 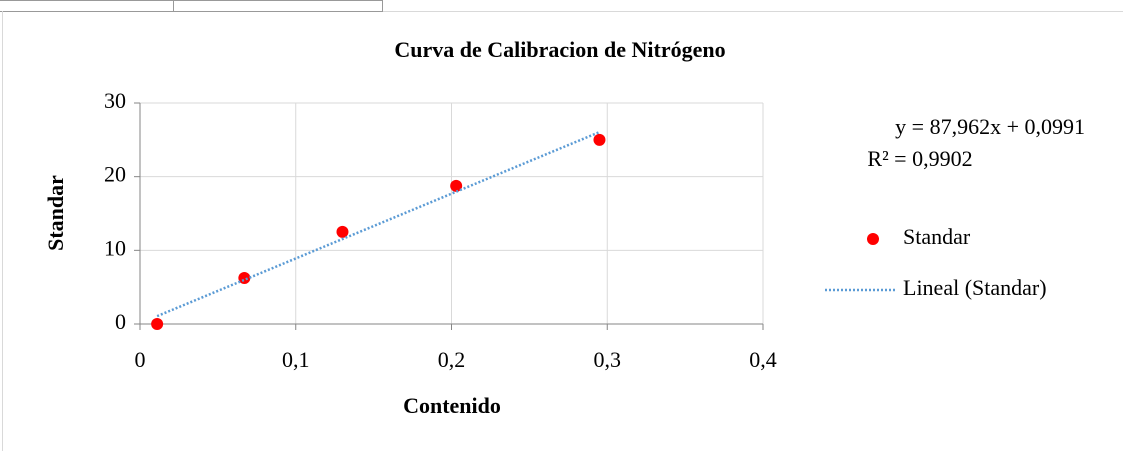 What do you see at coordinates (55, 213) in the screenshot?
I see `y-axis-label: Standar` at bounding box center [55, 213].